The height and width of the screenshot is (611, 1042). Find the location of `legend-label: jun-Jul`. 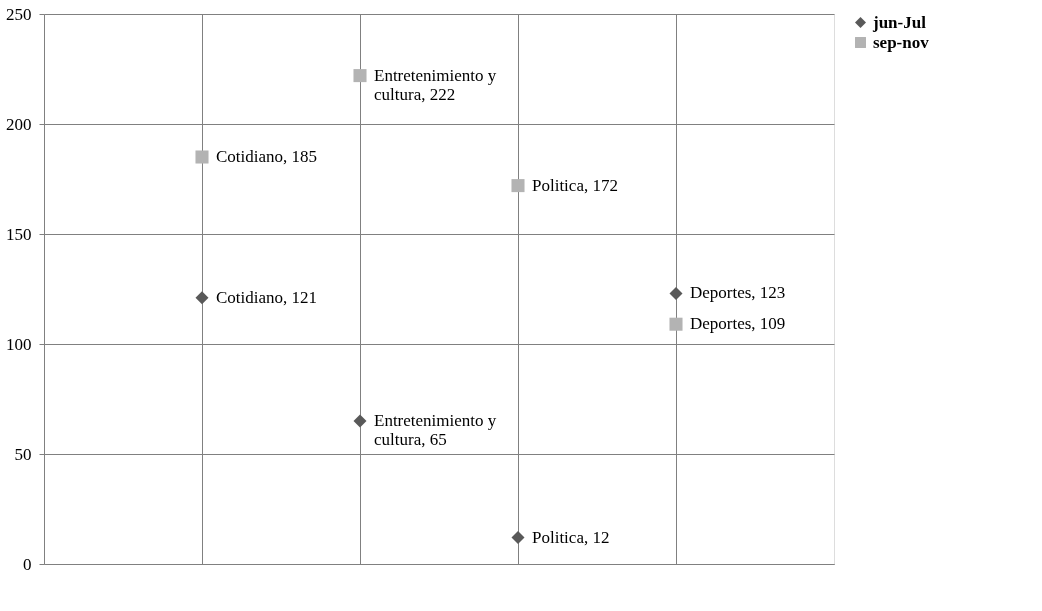

legend-label: jun-Jul is located at coordinates (899, 22).